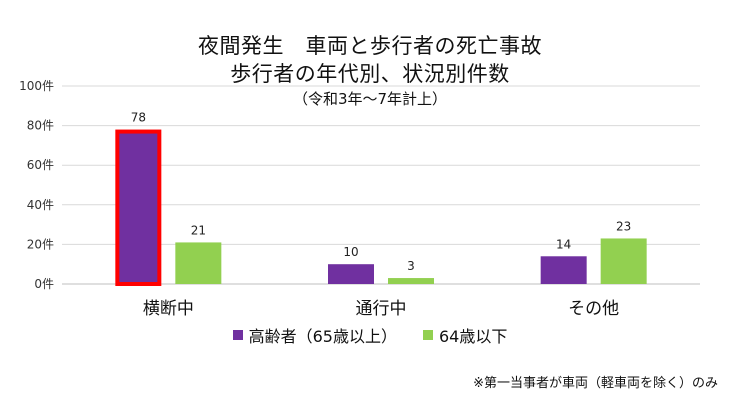  I want to click on data-label: 14, so click(563, 244).